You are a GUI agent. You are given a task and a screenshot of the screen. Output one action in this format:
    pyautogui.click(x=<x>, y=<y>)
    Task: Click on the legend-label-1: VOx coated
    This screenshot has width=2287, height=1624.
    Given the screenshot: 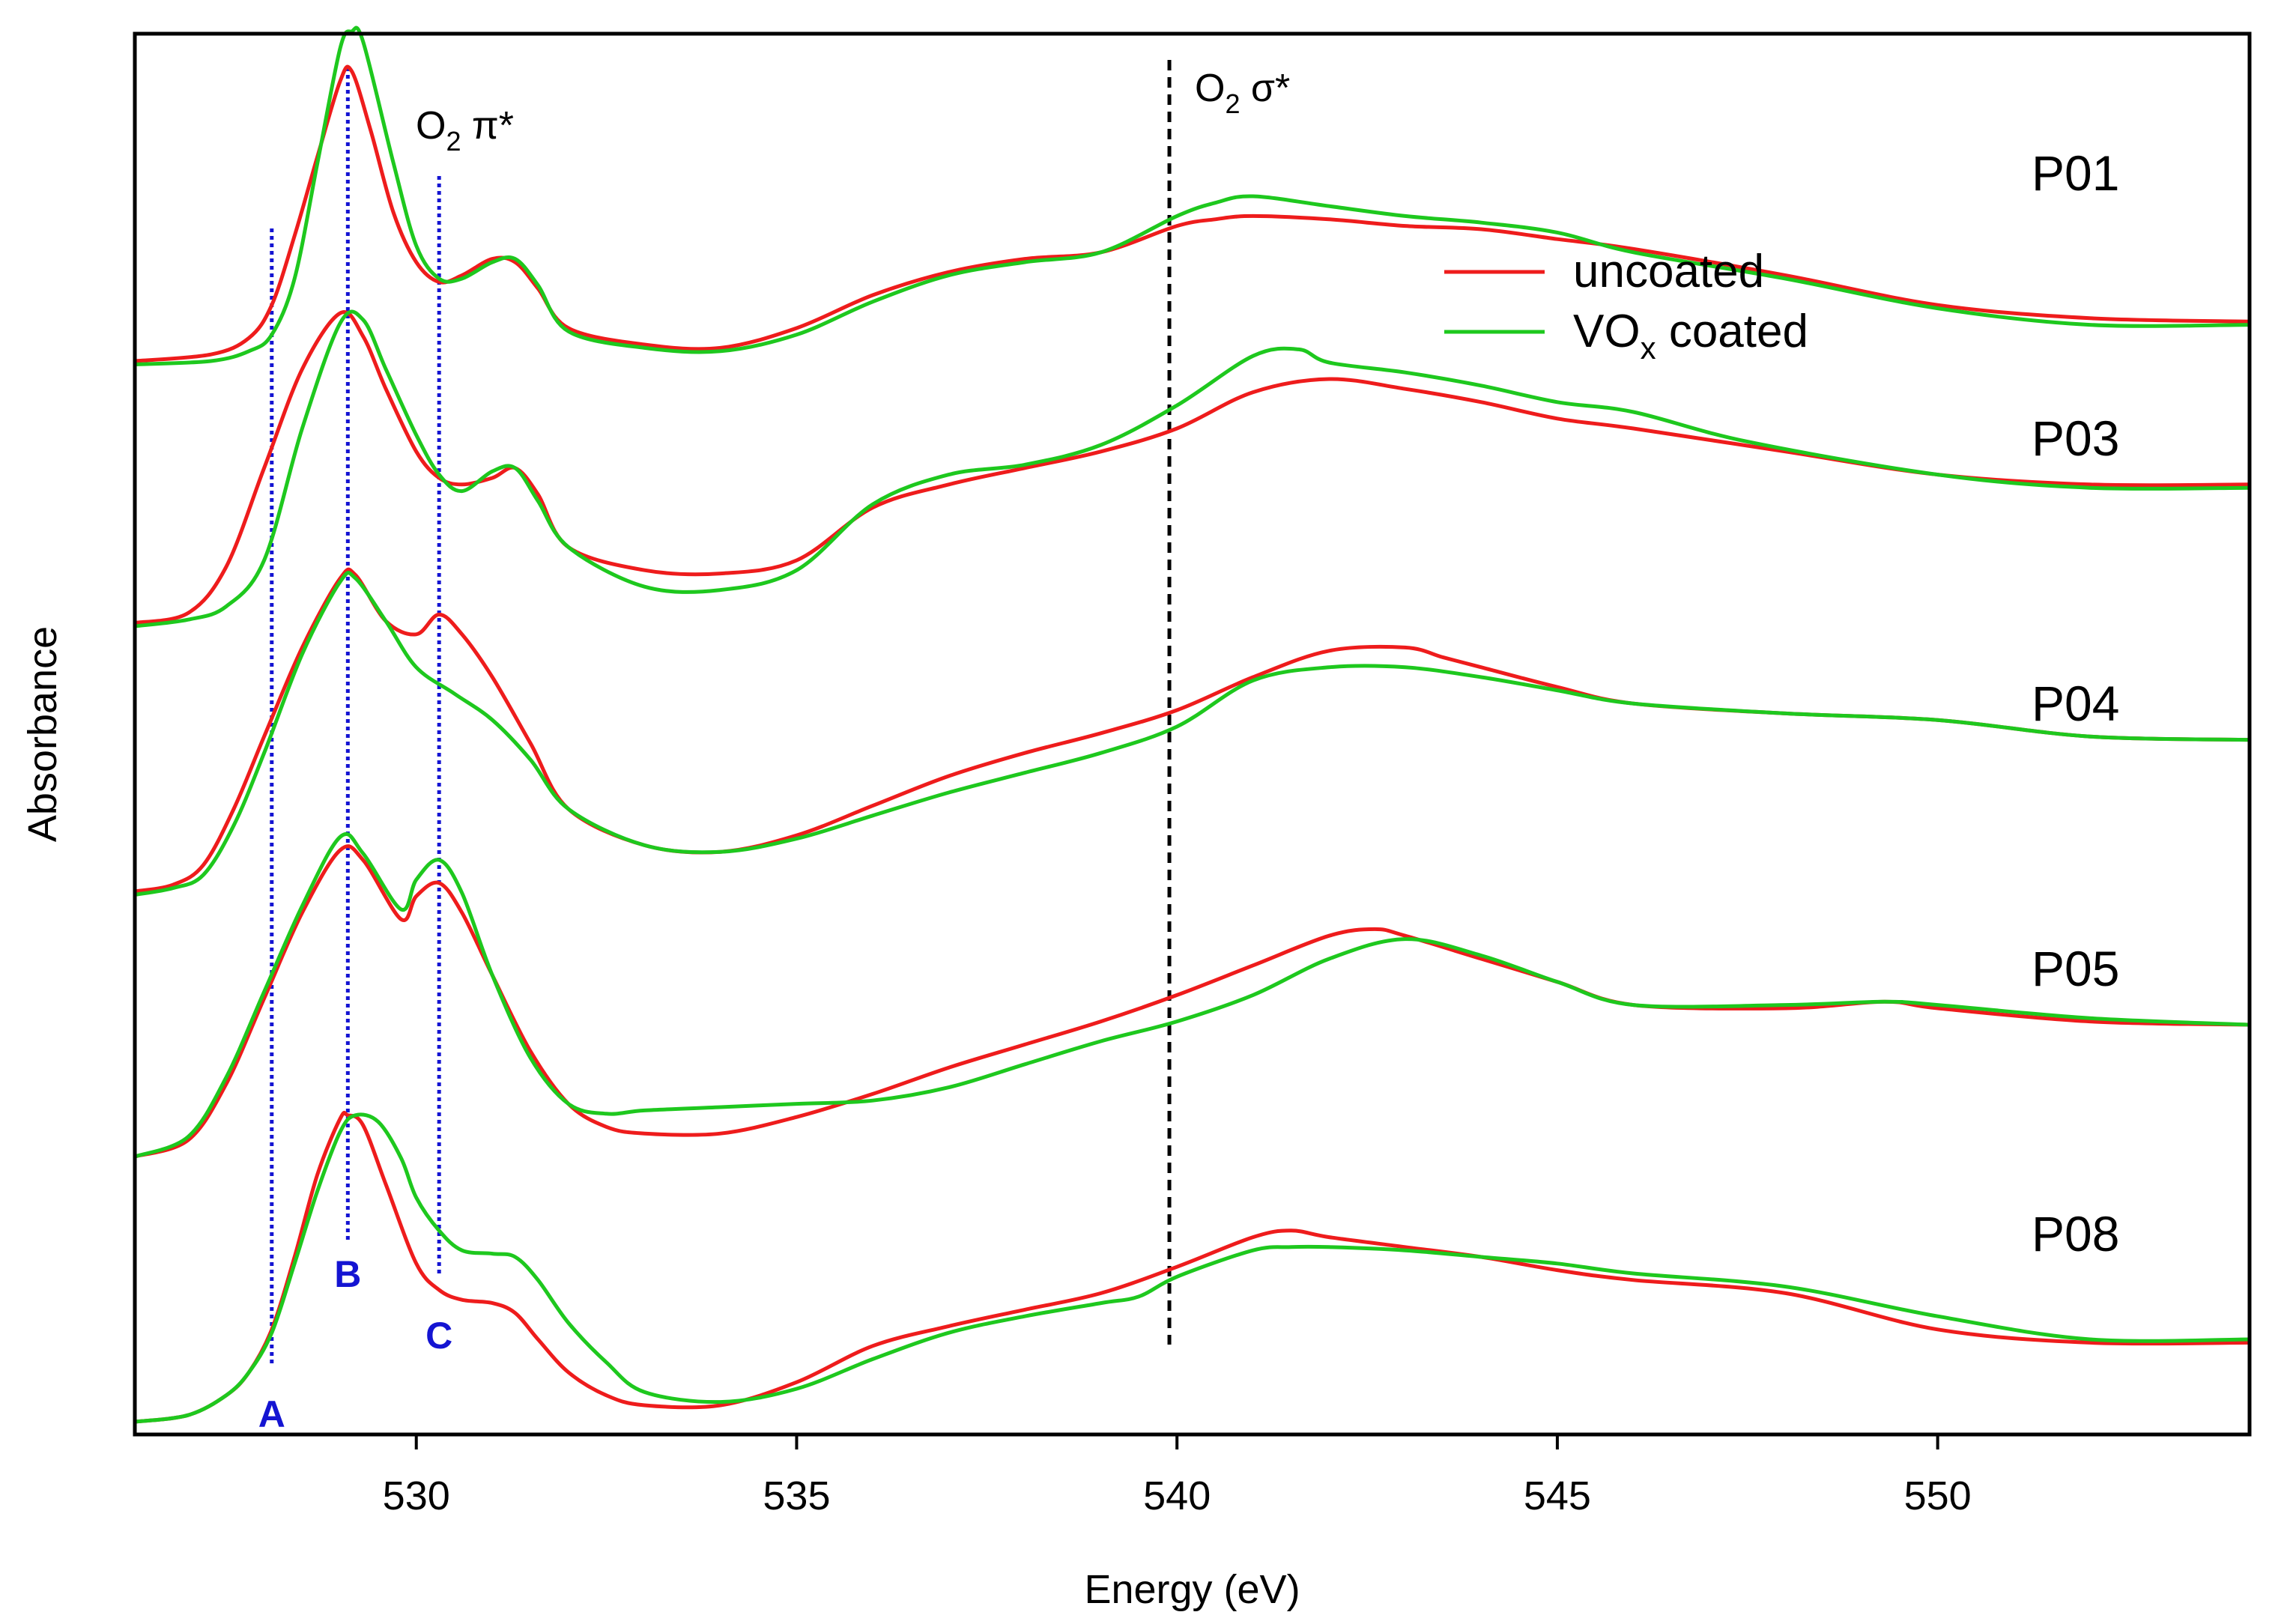 What is the action you would take?
    pyautogui.click(x=1690, y=336)
    